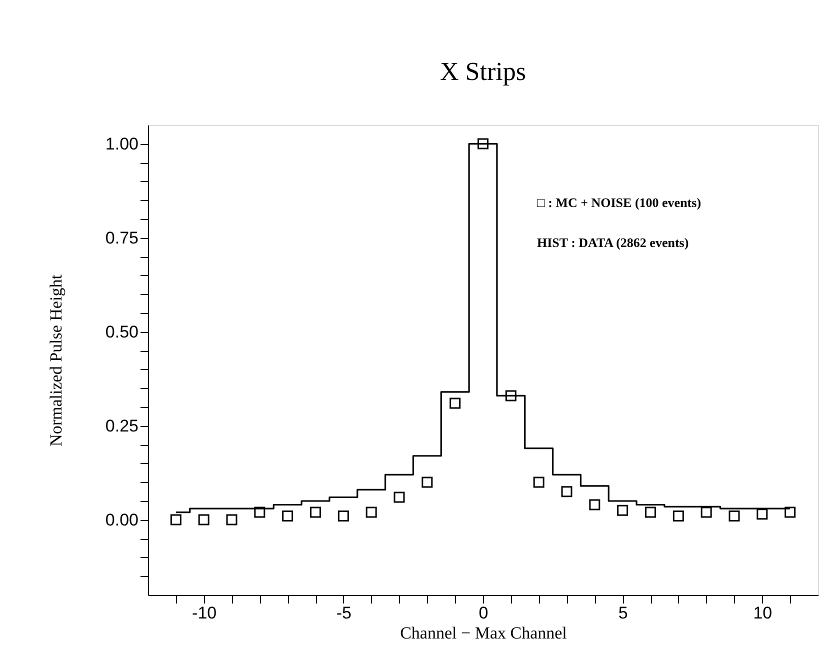  Describe the element at coordinates (204, 613) in the screenshot. I see `x-tick-label: -10` at that location.